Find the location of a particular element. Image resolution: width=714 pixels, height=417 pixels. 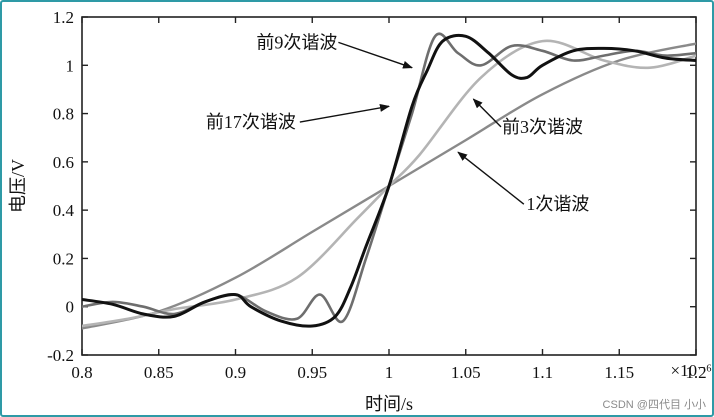

y-tick-label: 0.4 is located at coordinates (64, 210).